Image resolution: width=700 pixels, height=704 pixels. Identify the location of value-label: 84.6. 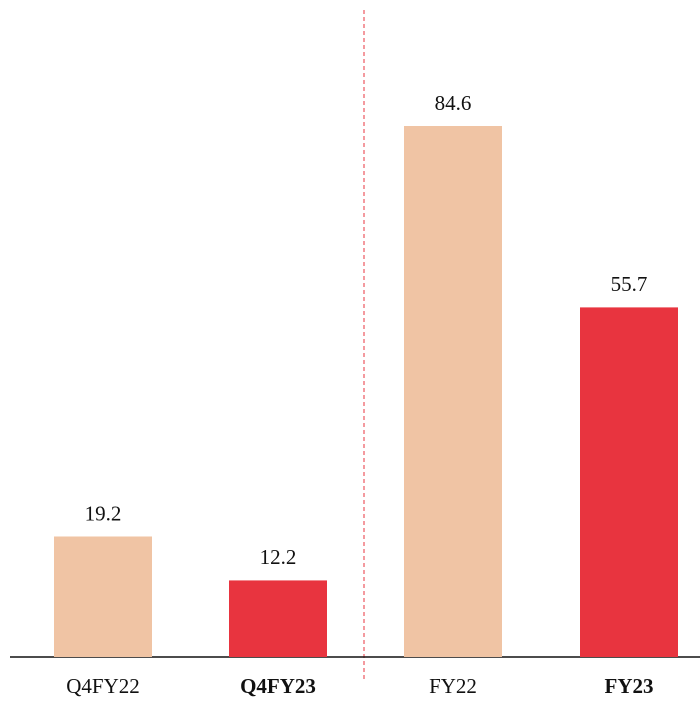
(453, 103).